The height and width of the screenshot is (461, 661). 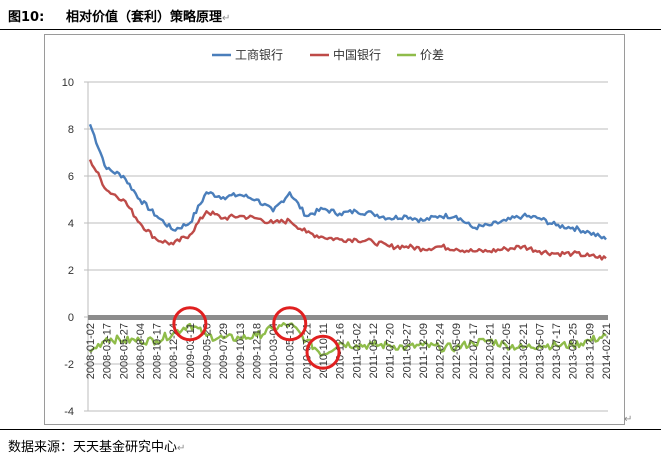 I want to click on x-tick-label: 2008-05-27, so click(x=124, y=351).